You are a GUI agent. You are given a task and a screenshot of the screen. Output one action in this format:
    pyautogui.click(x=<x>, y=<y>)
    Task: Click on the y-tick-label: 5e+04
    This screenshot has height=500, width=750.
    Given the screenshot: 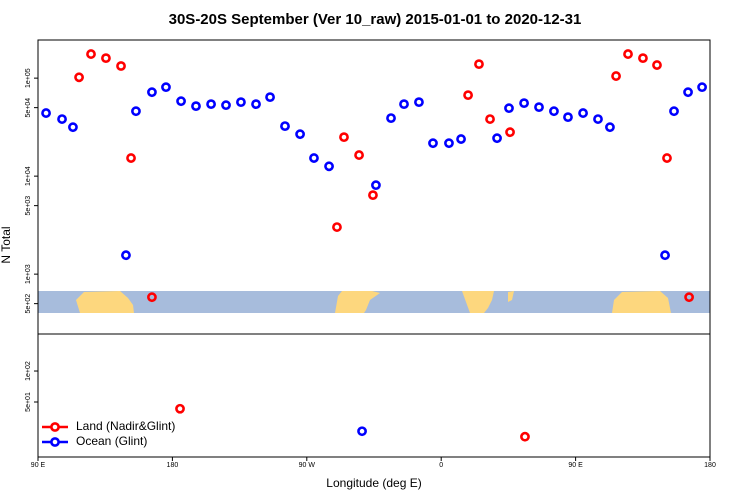 What is the action you would take?
    pyautogui.click(x=28, y=108)
    